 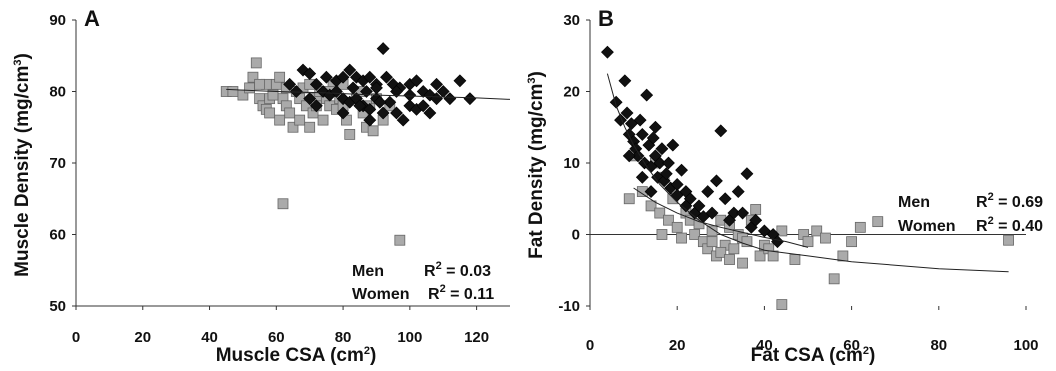 What do you see at coordinates (57, 163) in the screenshot?
I see `panel-a-y-tick-label: 70` at bounding box center [57, 163].